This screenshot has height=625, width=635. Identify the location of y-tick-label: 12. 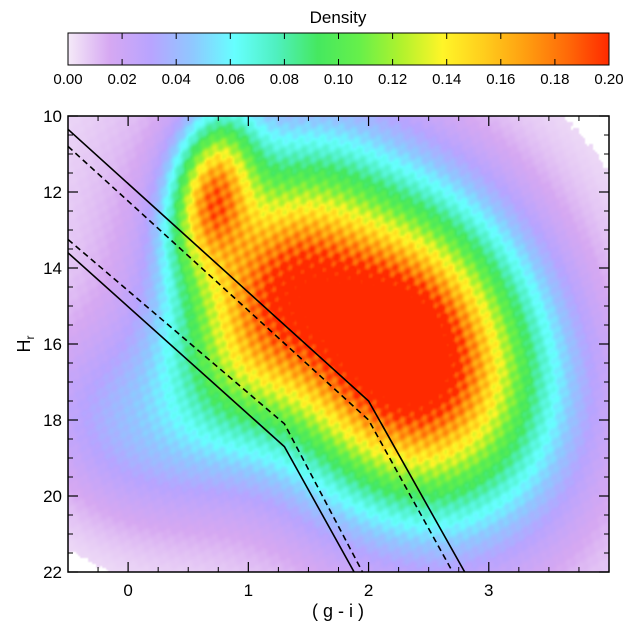
(52, 192).